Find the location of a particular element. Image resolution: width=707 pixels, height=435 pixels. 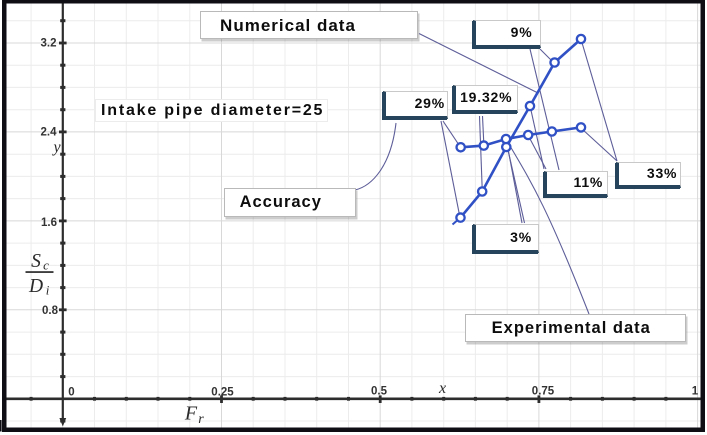

svg-text: 2.4 is located at coordinates (49, 133).